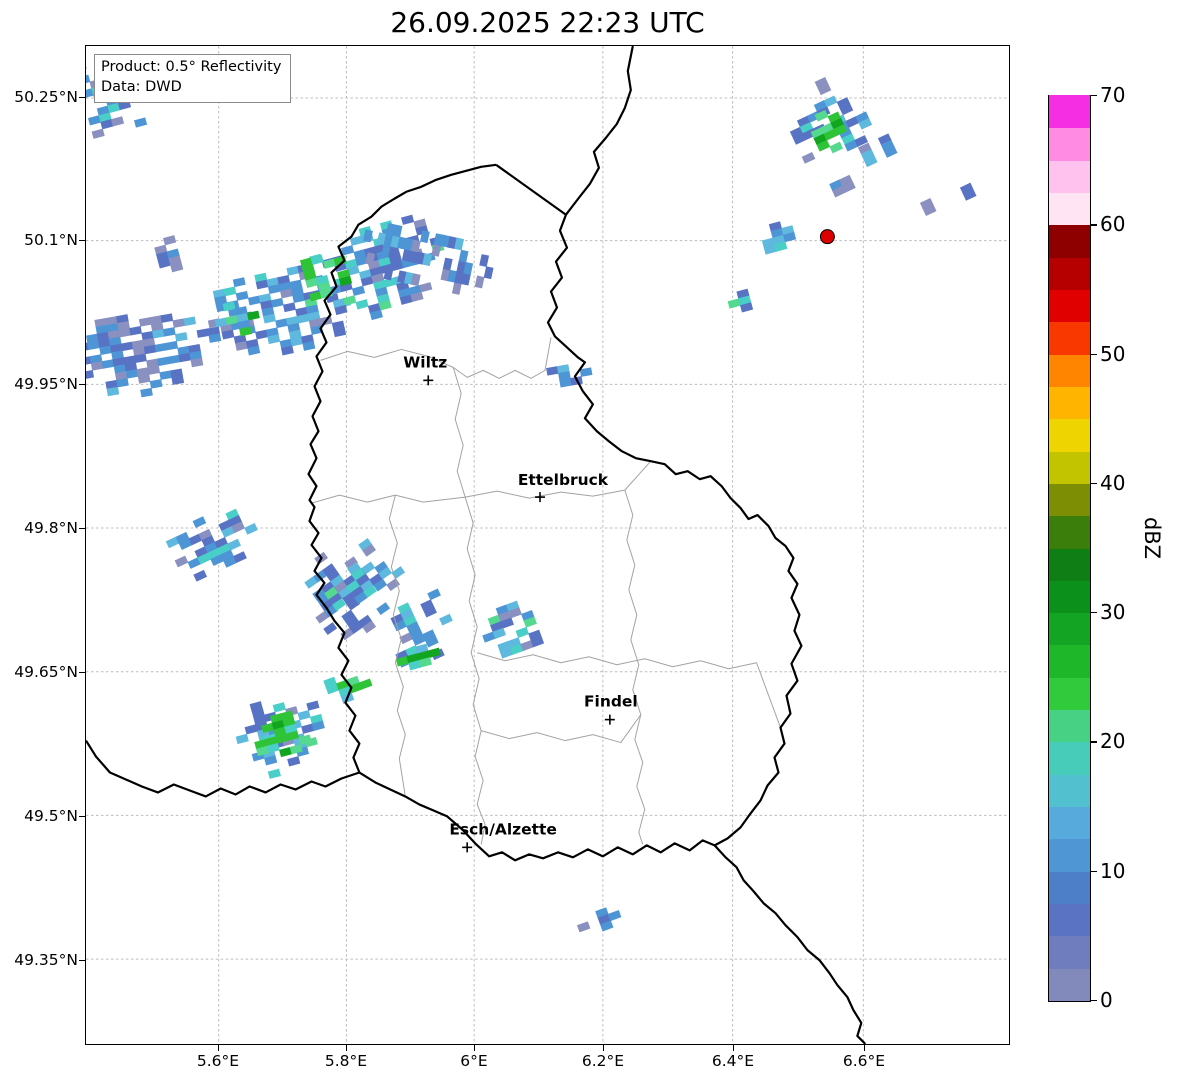 The height and width of the screenshot is (1081, 1184). Describe the element at coordinates (51, 240) in the screenshot. I see `y-tick-label: 50.1°N` at that location.